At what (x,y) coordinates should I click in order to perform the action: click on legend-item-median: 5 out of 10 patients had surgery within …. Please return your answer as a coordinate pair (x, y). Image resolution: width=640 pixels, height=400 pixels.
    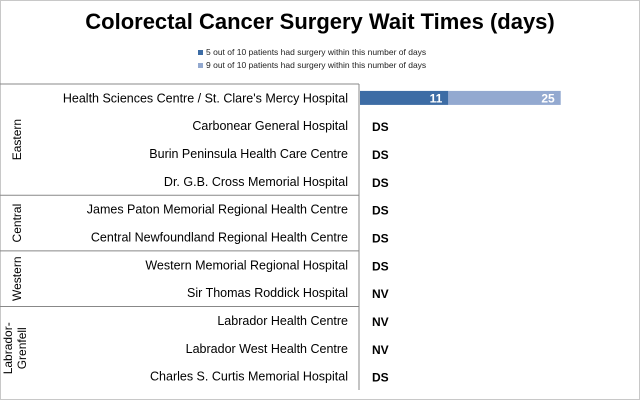
    Looking at the image, I should click on (312, 52).